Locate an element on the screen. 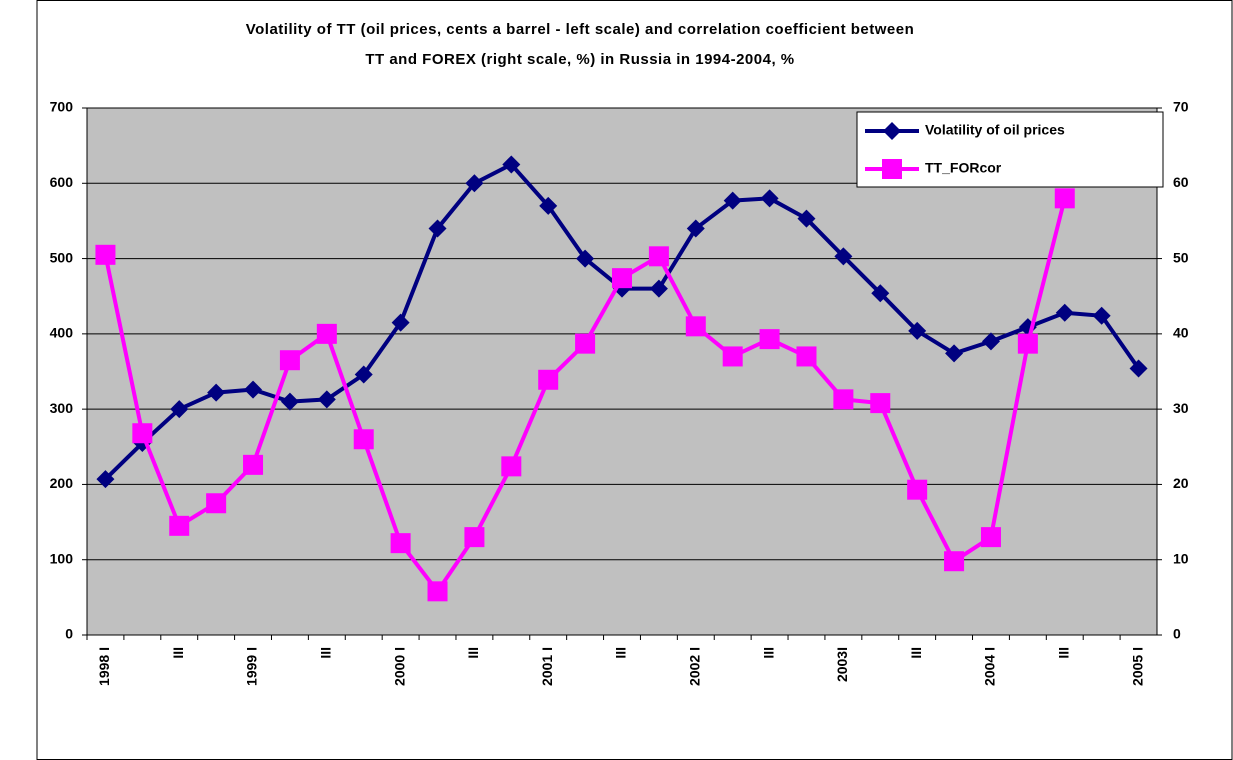  y-tick-label: 200 is located at coordinates (62, 483).